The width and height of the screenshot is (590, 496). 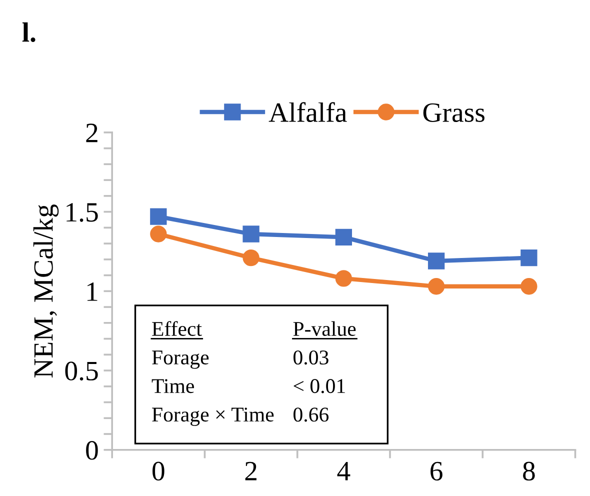 What do you see at coordinates (177, 328) in the screenshot?
I see `annotation: Effect` at bounding box center [177, 328].